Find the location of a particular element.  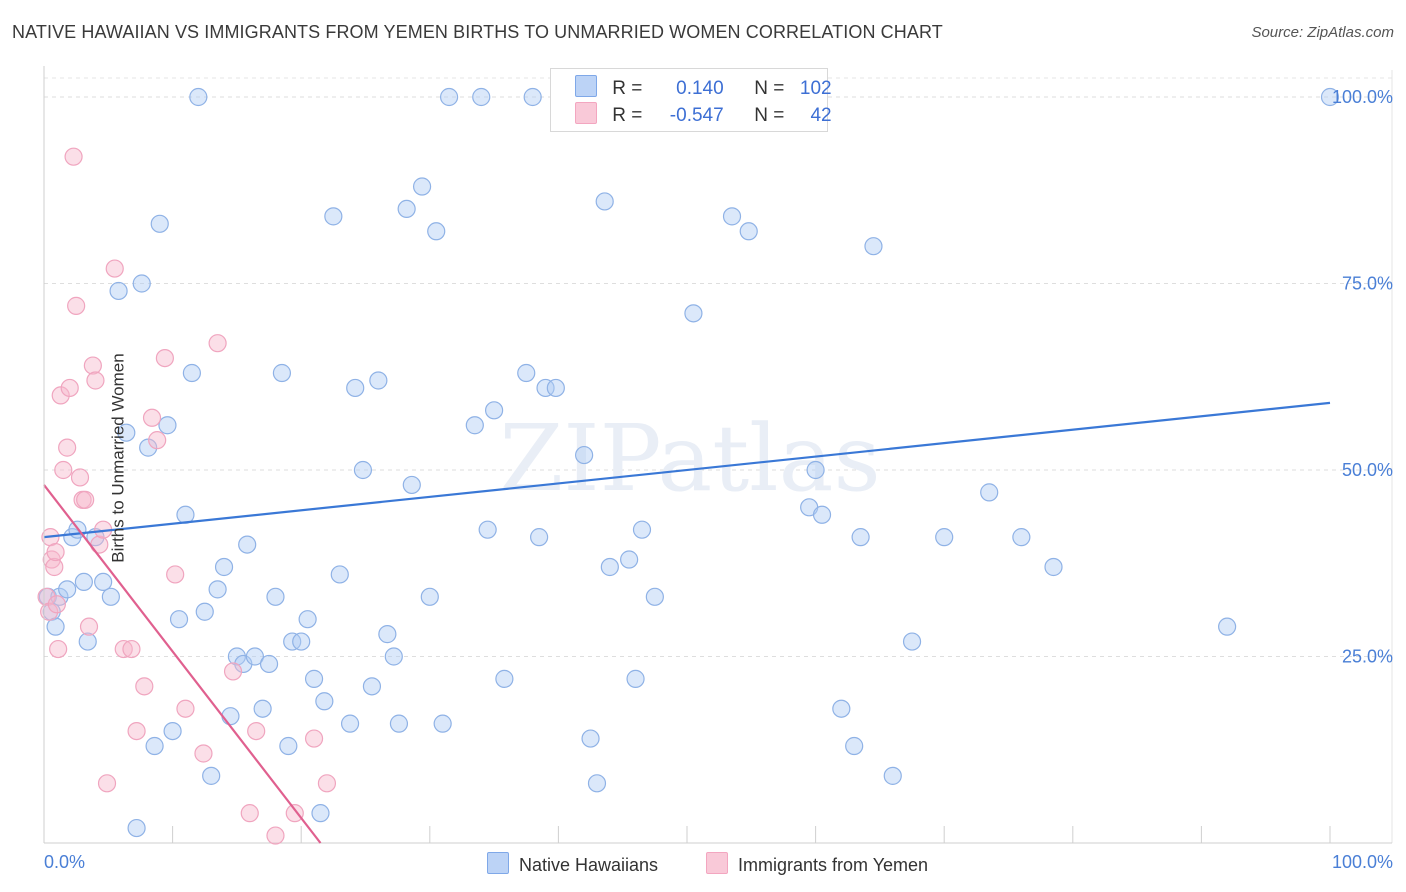

watermark-zip: ZIPatlas is located at coordinates (689, 458).